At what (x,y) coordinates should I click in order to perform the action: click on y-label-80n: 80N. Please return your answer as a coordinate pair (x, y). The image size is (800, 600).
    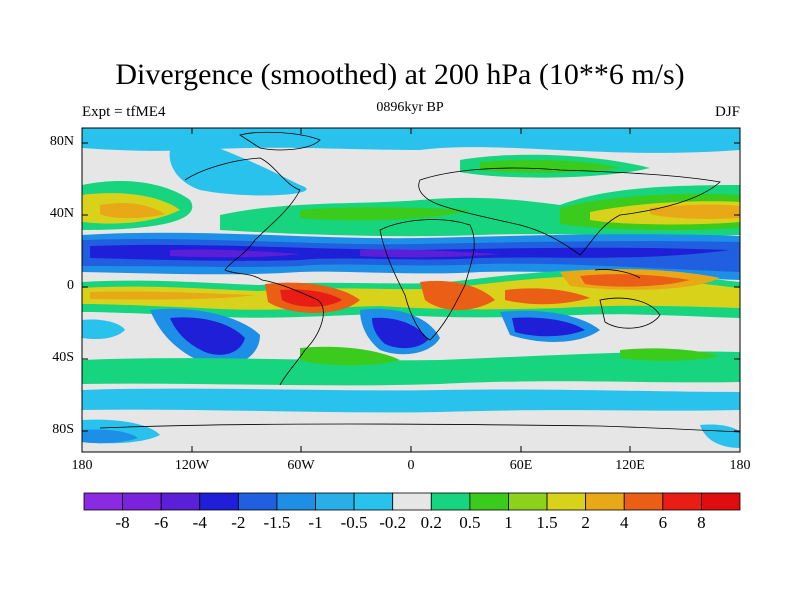
    Looking at the image, I should click on (61, 141).